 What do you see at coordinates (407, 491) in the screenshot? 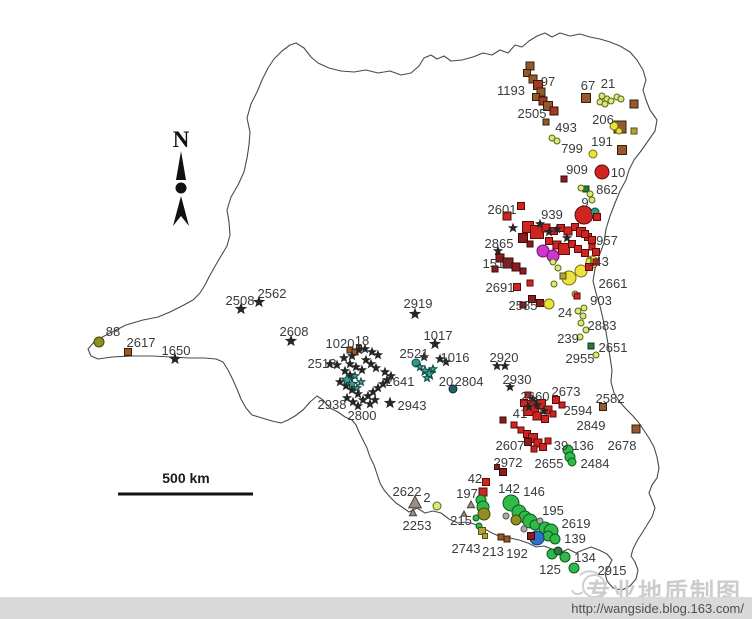
I see `site-label: 2622` at bounding box center [407, 491].